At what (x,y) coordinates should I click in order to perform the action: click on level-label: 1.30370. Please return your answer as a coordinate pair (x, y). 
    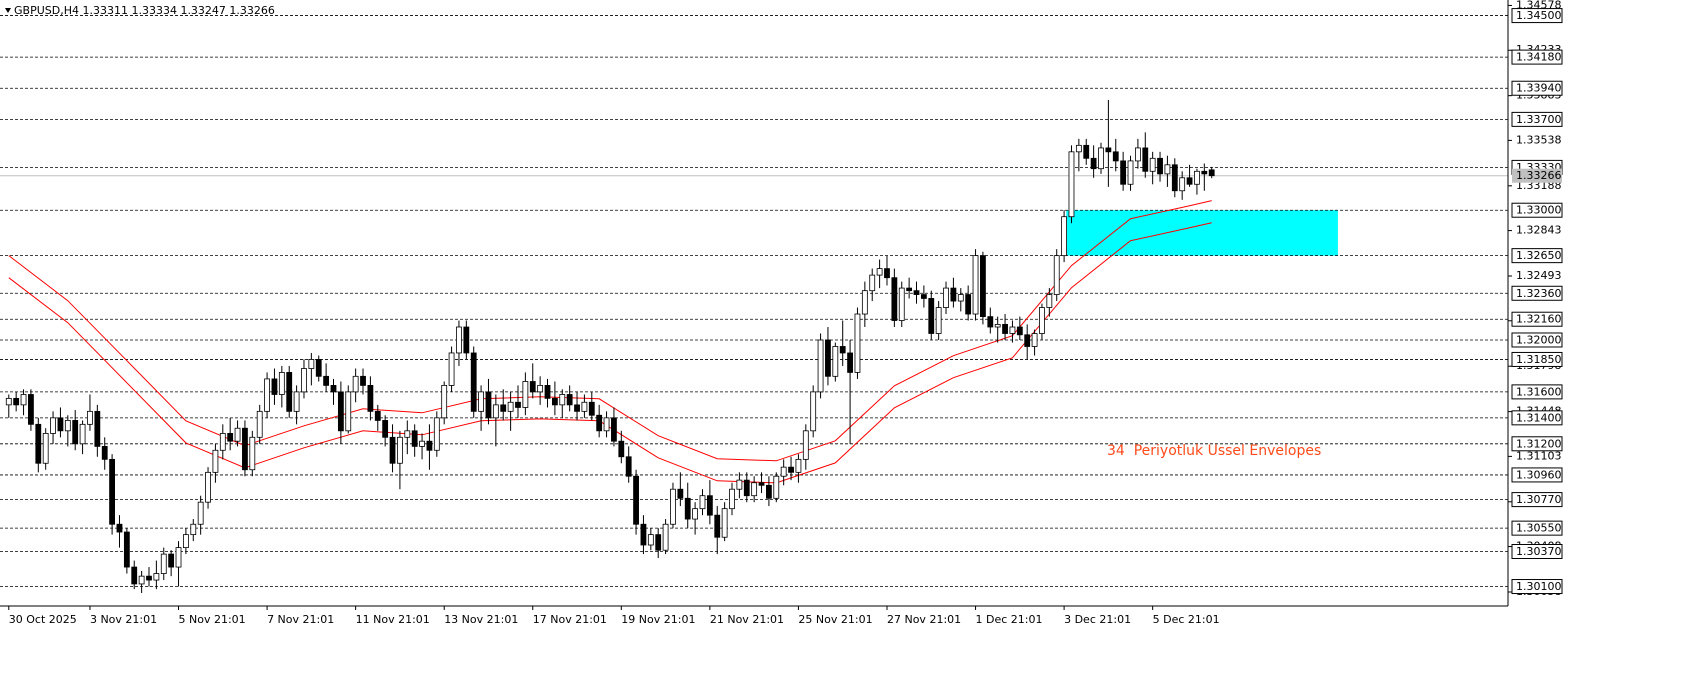
    Looking at the image, I should click on (1539, 551).